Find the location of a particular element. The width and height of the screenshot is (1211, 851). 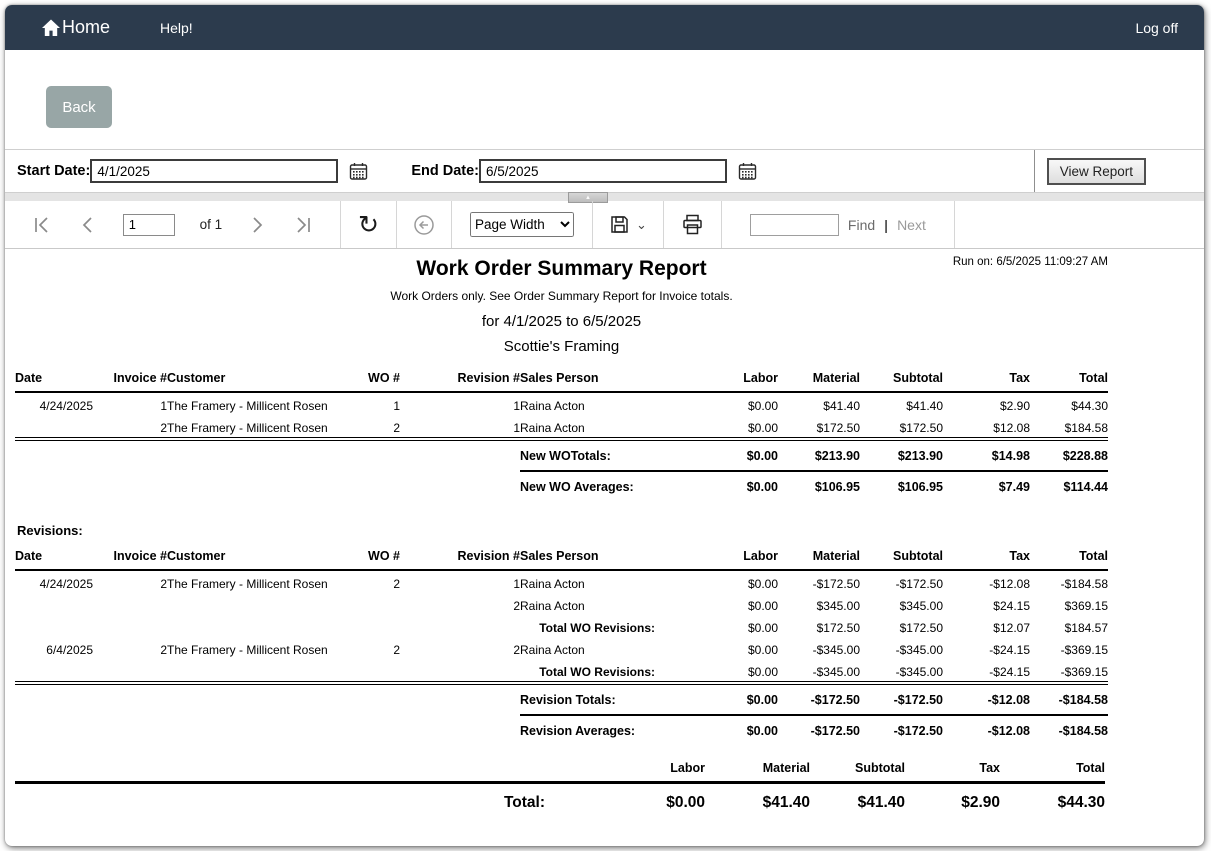

print-icon is located at coordinates (692, 224).